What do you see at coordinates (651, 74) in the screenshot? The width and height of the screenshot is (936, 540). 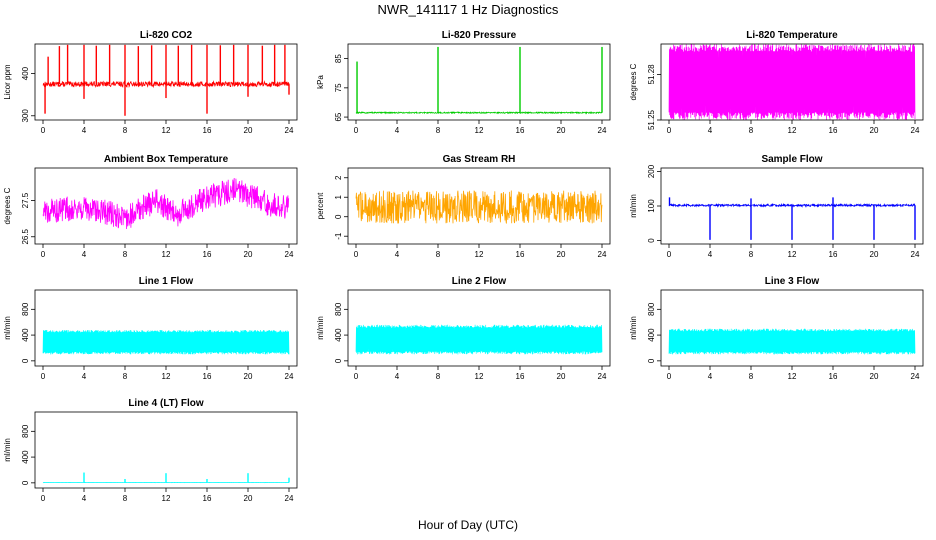 I see `y-tick-label: 51.28` at bounding box center [651, 74].